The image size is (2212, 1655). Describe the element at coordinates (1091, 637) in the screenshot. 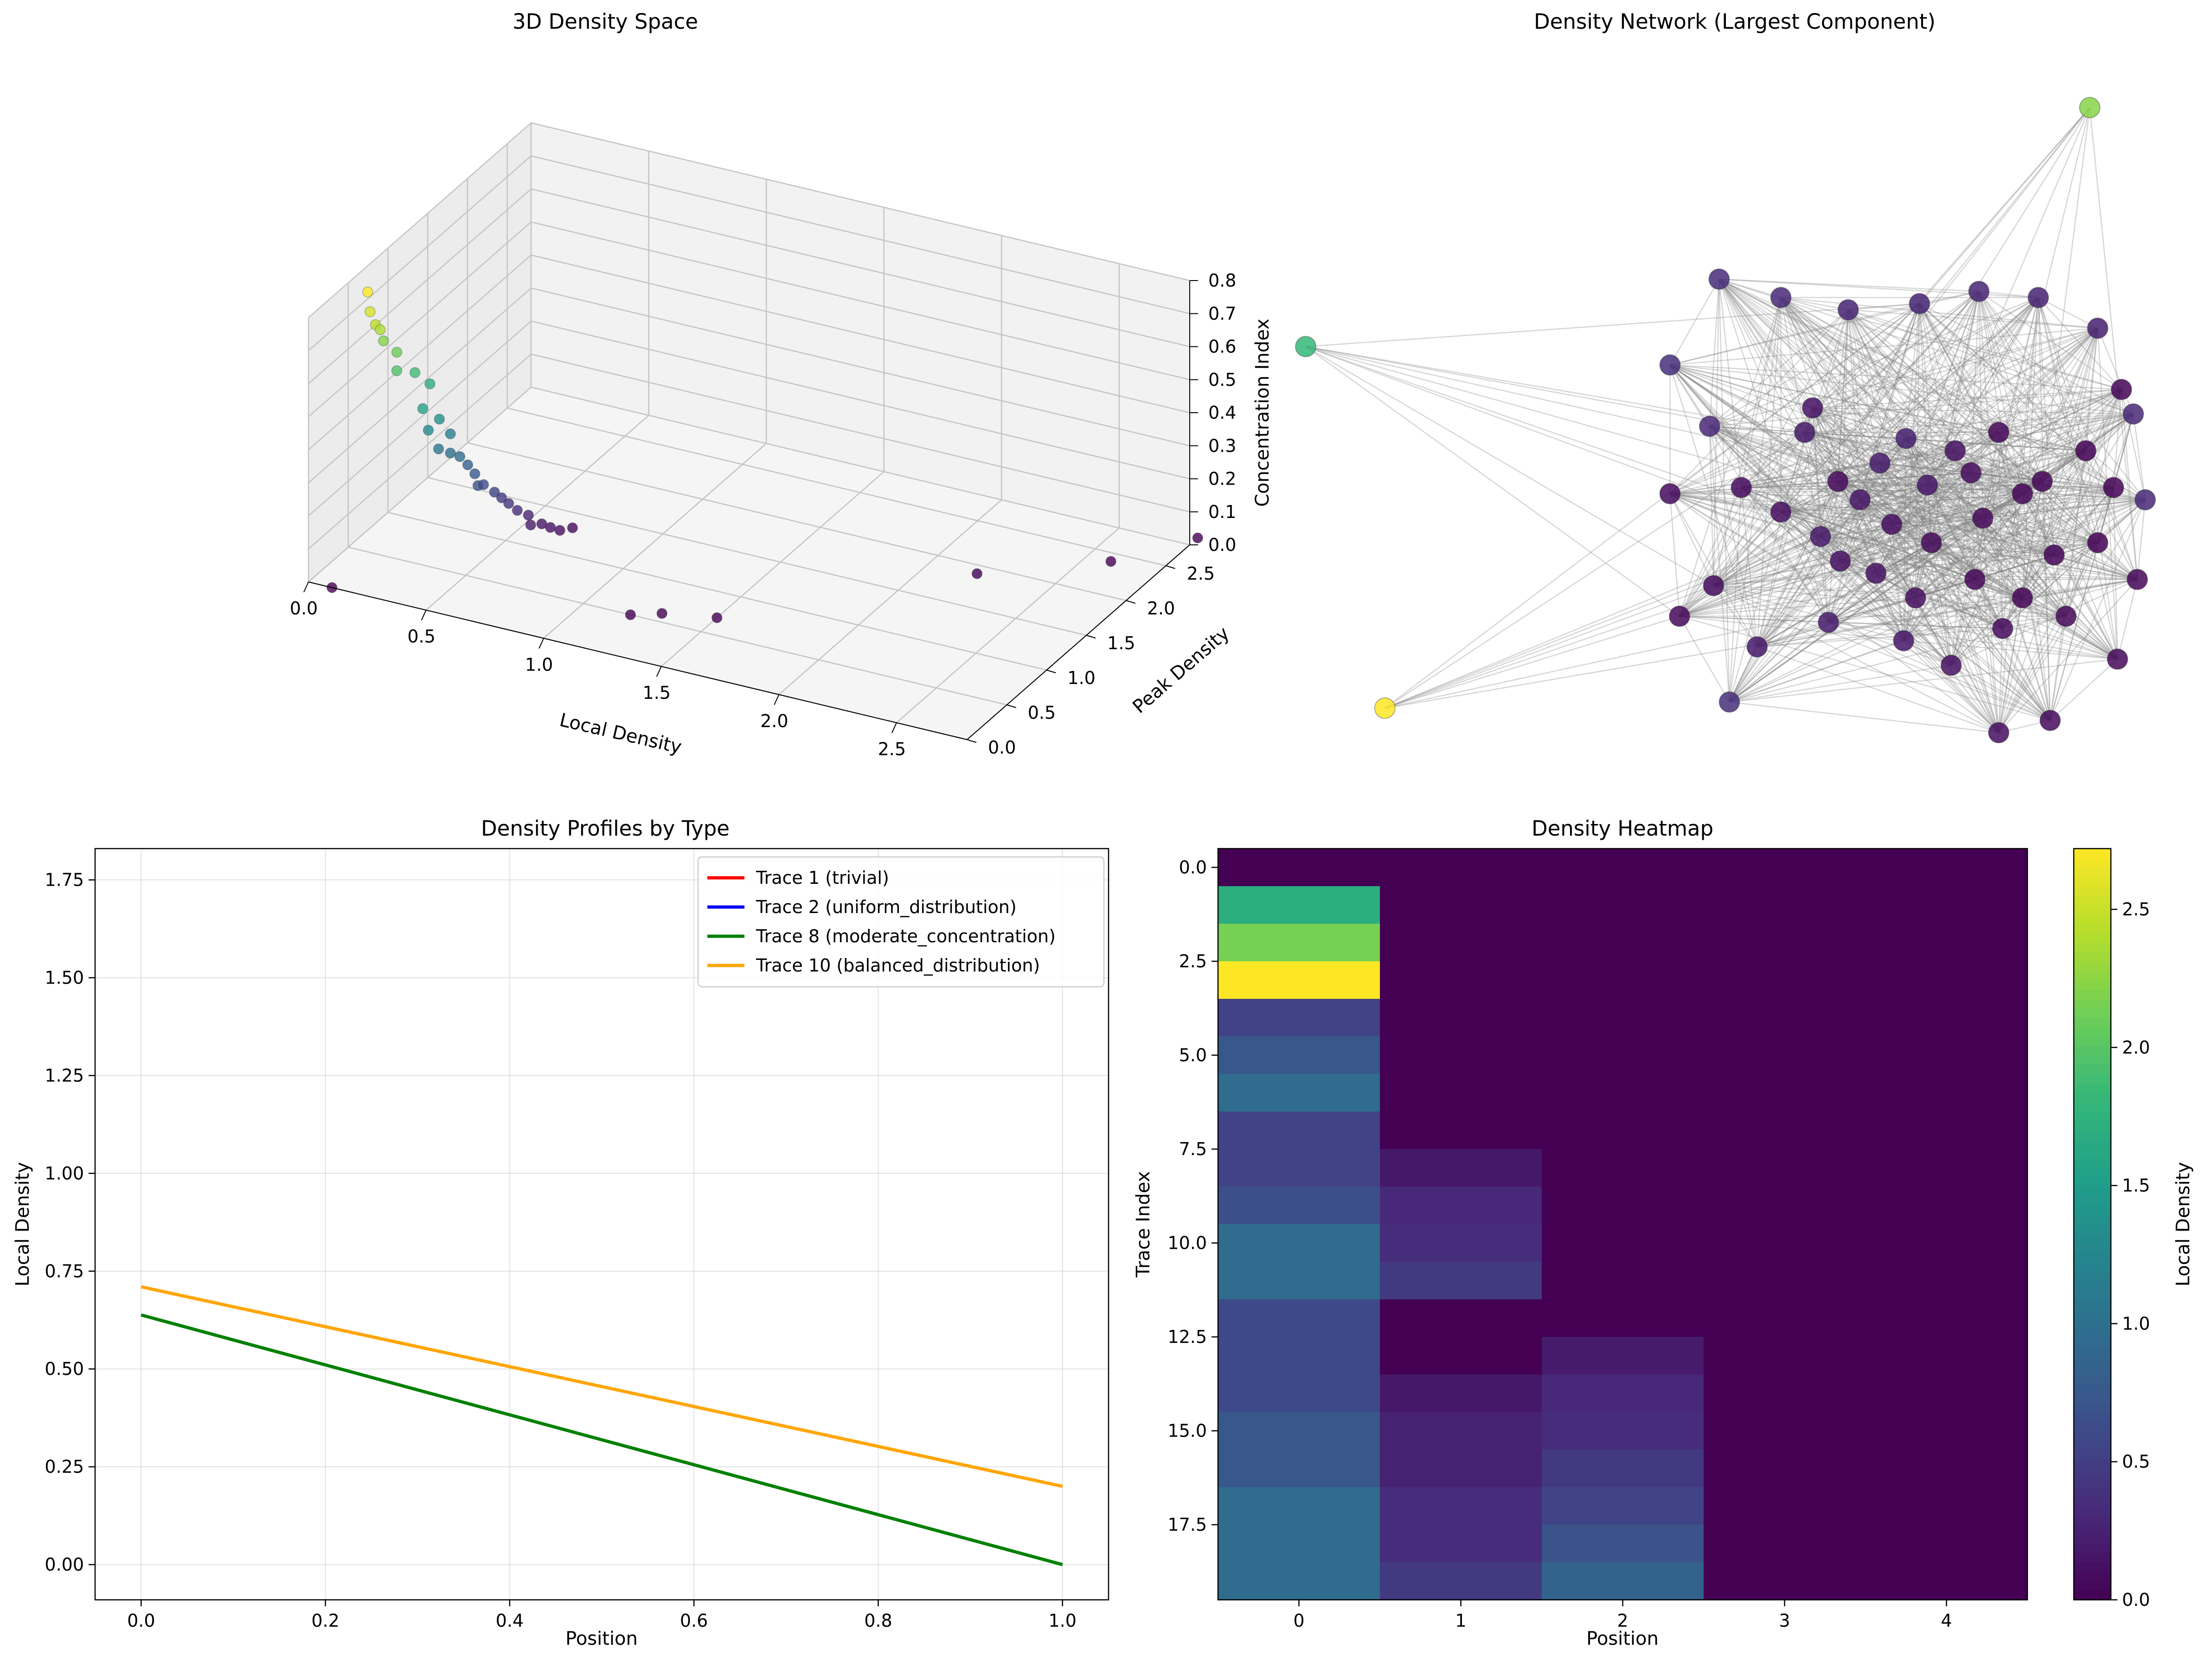

I see `y-tick-mark` at that location.